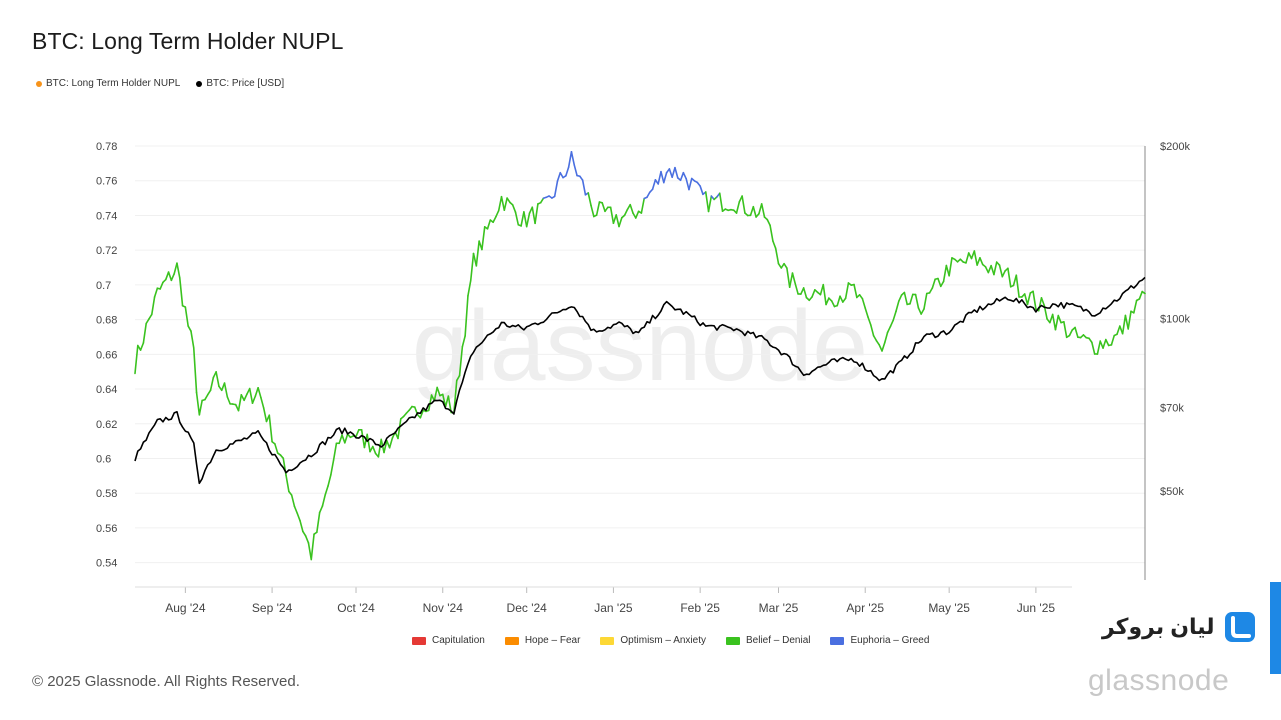 This screenshot has width=1281, height=720. I want to click on hope-fear-swatch, so click(511, 640).